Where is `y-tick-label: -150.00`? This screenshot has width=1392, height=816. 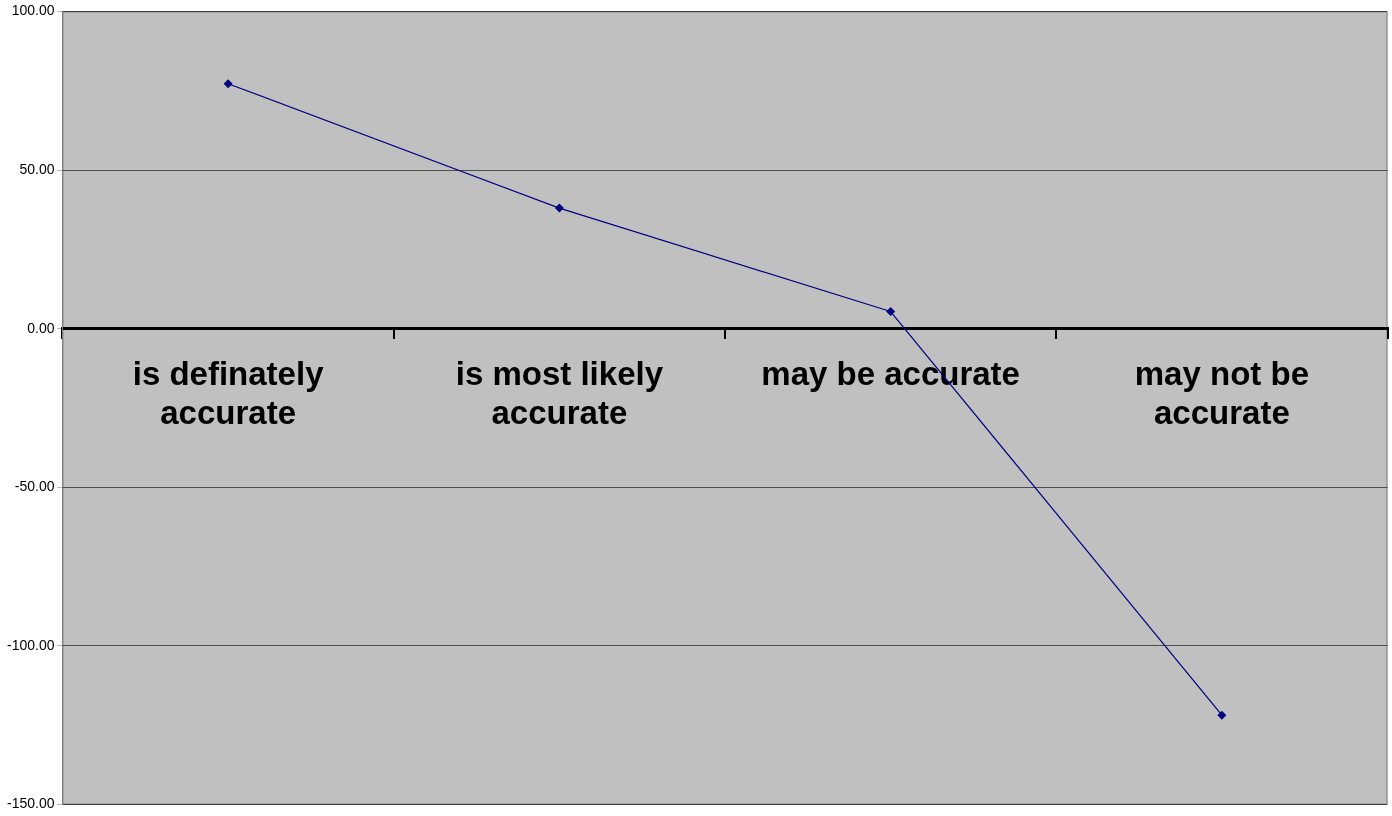
y-tick-label: -150.00 is located at coordinates (31, 803).